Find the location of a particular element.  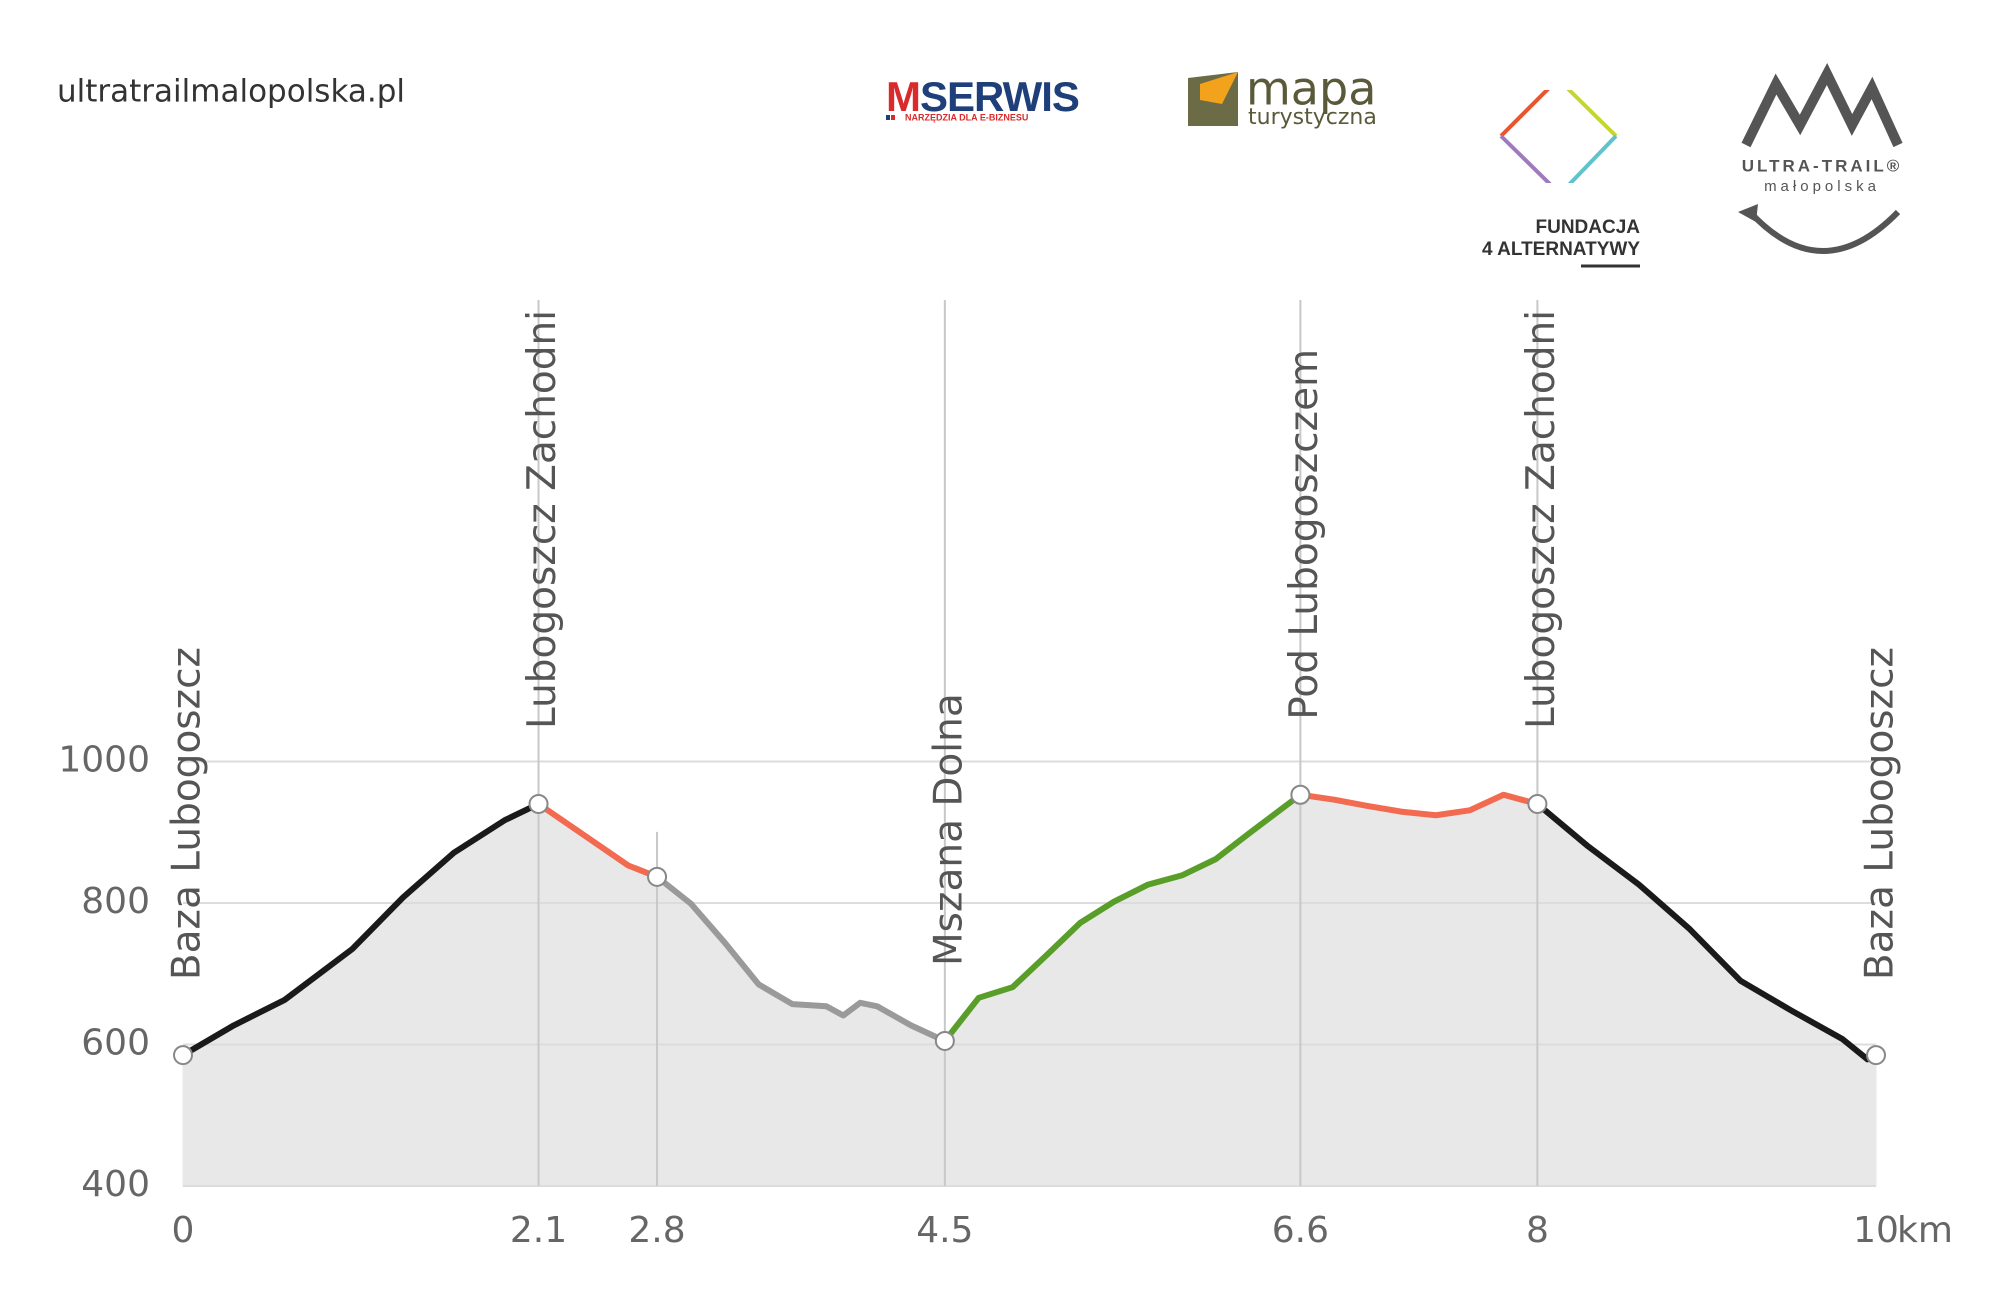

y-tick-label: 600 is located at coordinates (115, 1043).